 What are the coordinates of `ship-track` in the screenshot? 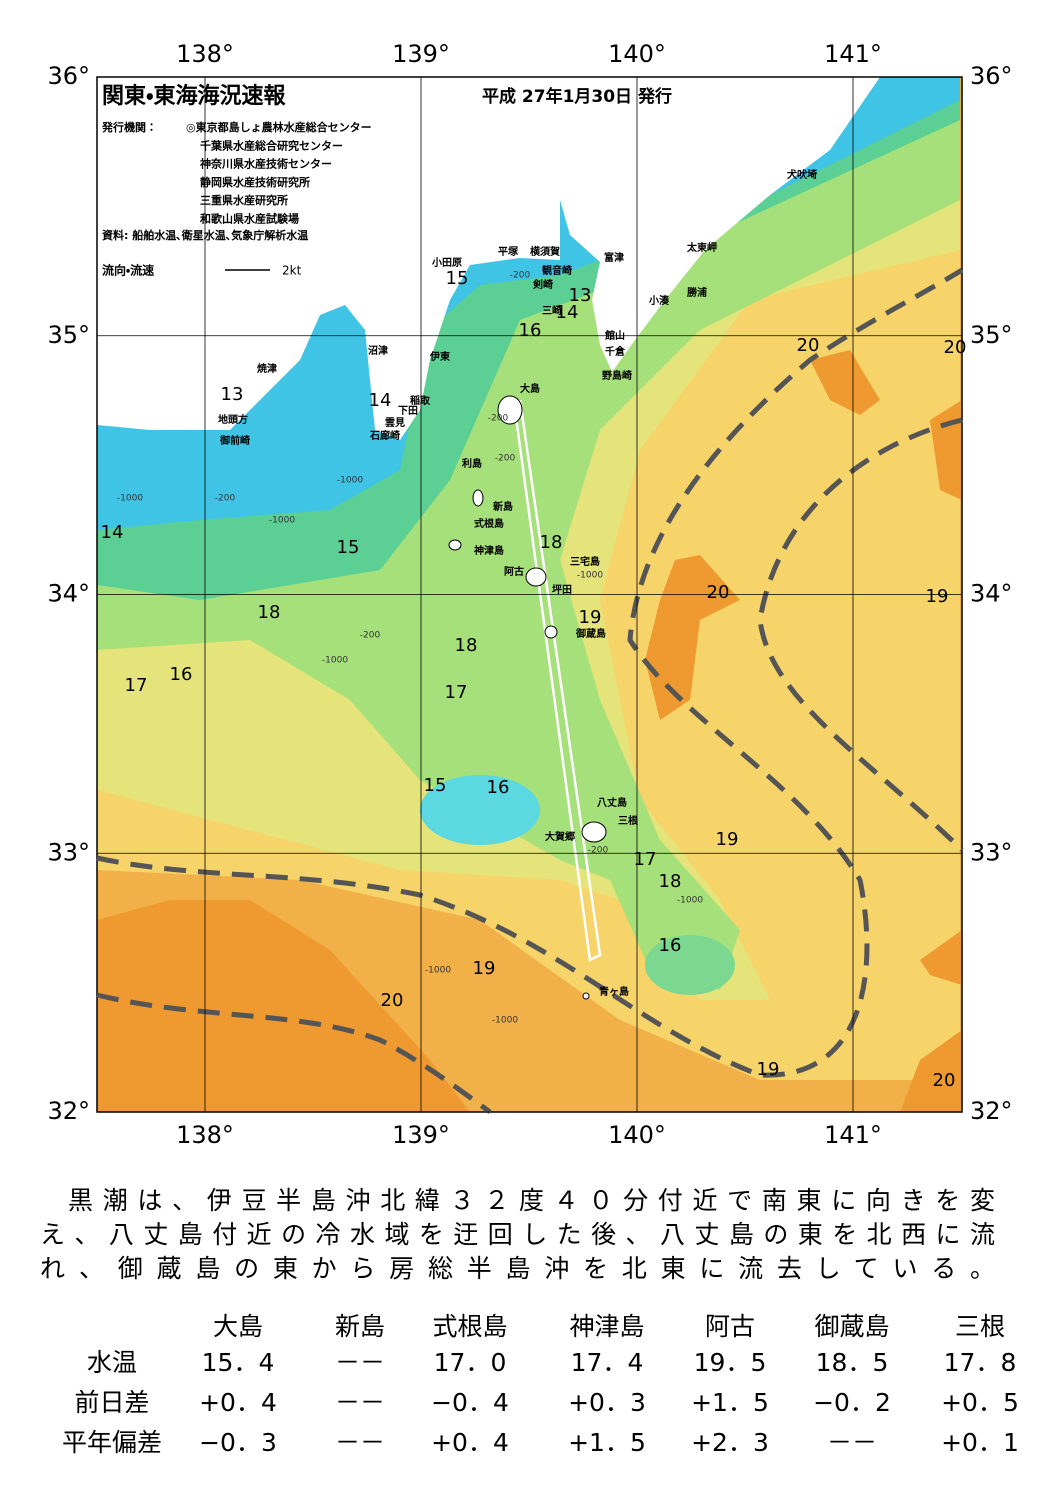 It's located at (557, 680).